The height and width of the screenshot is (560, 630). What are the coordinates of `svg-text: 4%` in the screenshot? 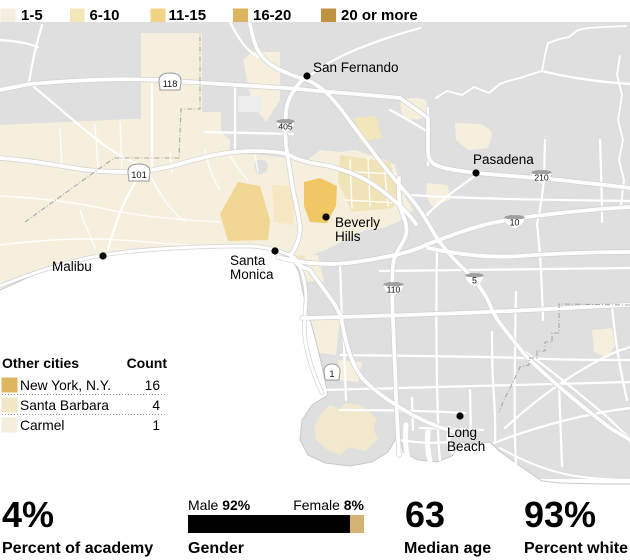 It's located at (28, 514).